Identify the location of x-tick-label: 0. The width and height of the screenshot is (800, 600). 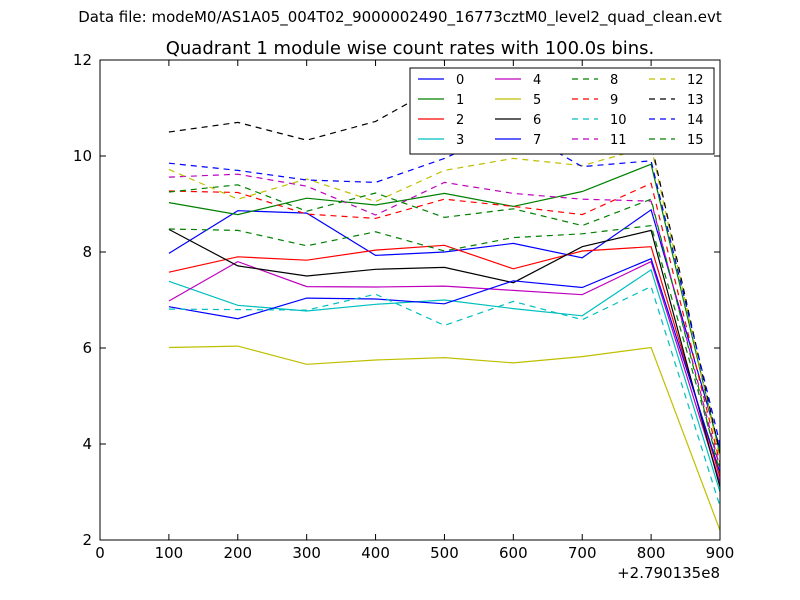
(100, 553).